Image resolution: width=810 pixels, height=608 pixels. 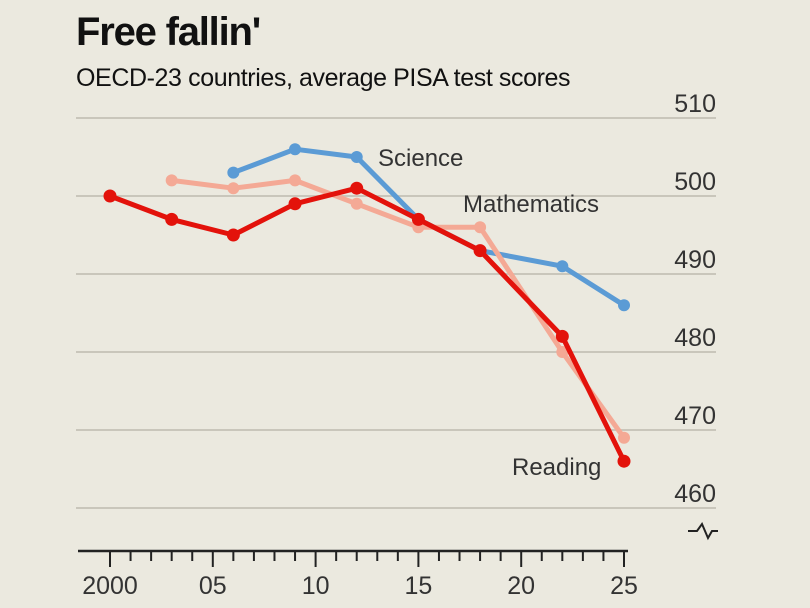 I want to click on axis-break-icon, so click(x=703, y=531).